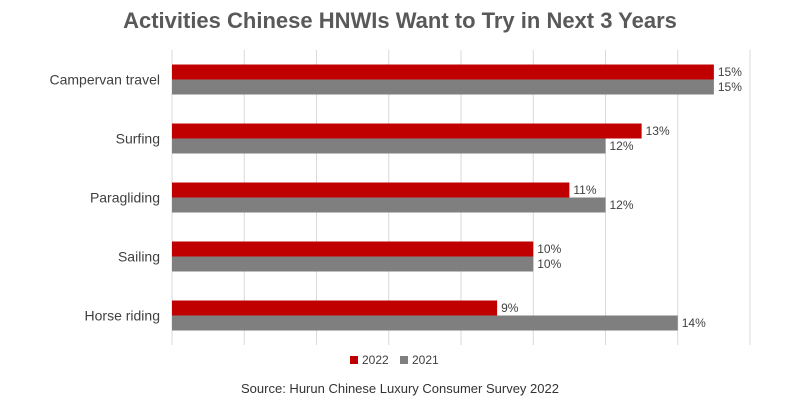 This screenshot has width=800, height=407. Describe the element at coordinates (138, 139) in the screenshot. I see `category-label: Surfing` at that location.